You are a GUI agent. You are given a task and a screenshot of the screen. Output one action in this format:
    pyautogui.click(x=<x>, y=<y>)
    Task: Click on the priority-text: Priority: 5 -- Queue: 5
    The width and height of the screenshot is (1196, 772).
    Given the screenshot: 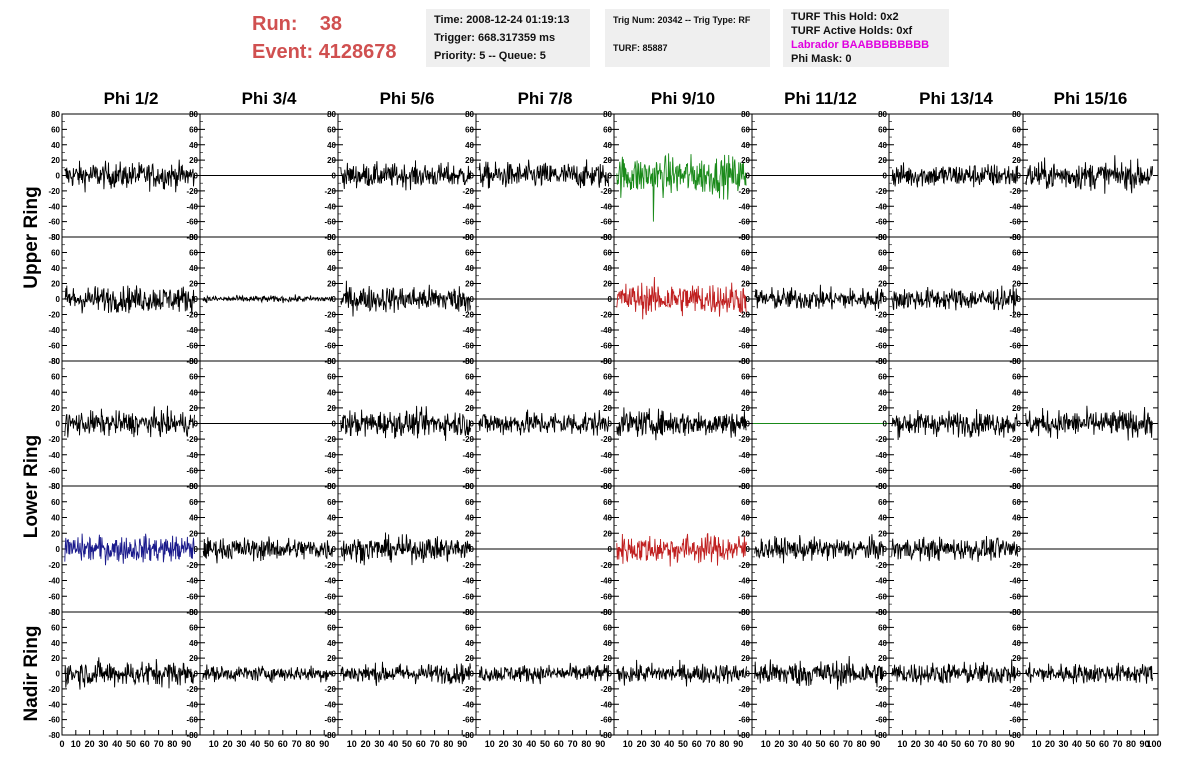 What is the action you would take?
    pyautogui.click(x=490, y=56)
    